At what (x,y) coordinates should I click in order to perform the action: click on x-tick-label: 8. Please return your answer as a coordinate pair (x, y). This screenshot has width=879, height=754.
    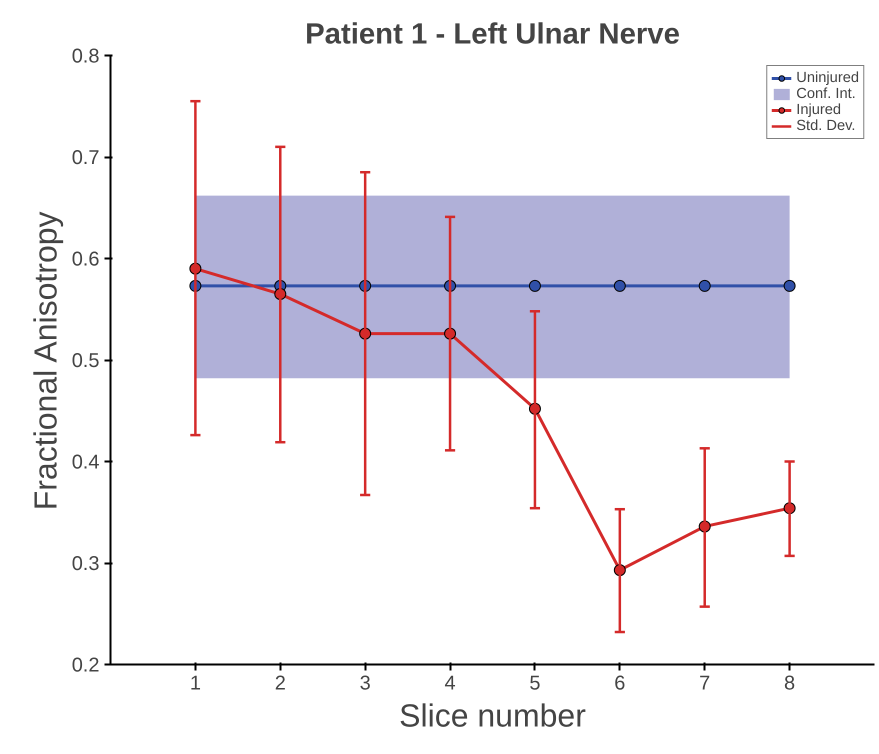
    Looking at the image, I should click on (790, 683).